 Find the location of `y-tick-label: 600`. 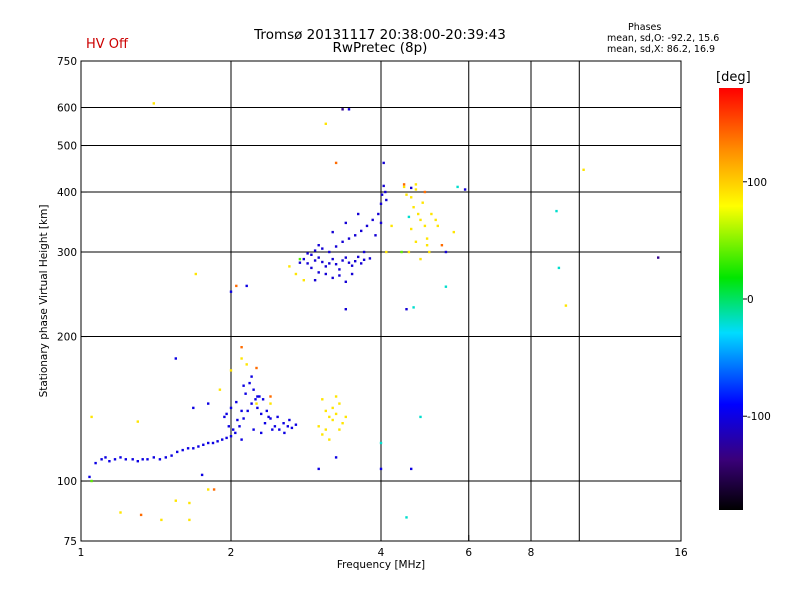

y-tick-label: 600 is located at coordinates (67, 109).